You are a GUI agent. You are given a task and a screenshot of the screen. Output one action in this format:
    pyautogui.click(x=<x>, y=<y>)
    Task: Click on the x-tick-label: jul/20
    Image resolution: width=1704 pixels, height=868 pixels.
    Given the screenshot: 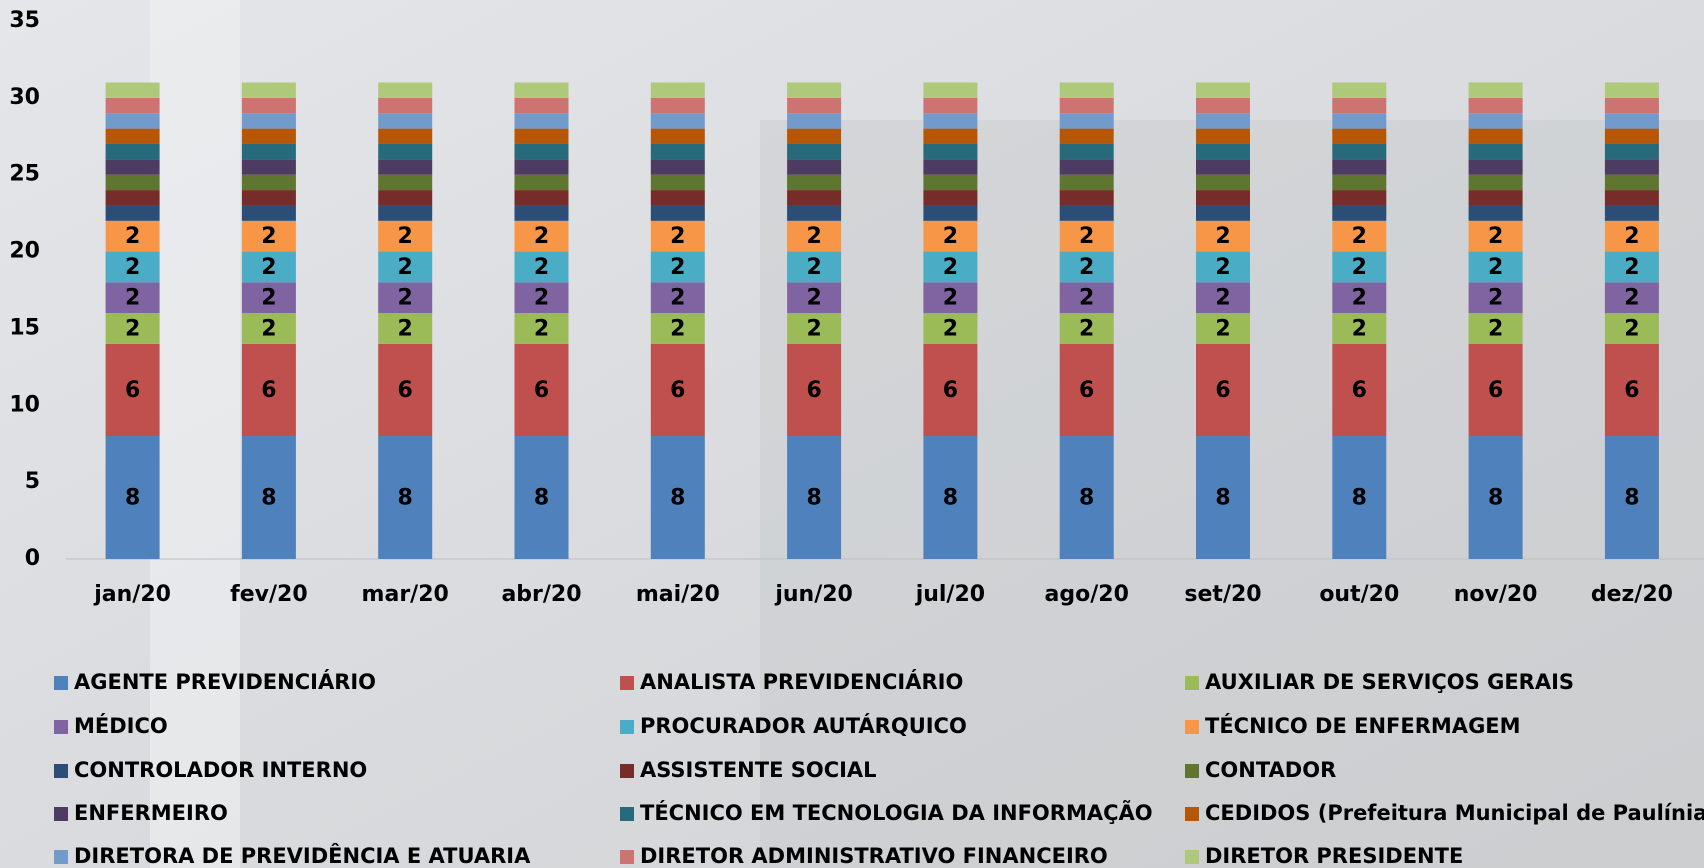 What is the action you would take?
    pyautogui.click(x=950, y=594)
    